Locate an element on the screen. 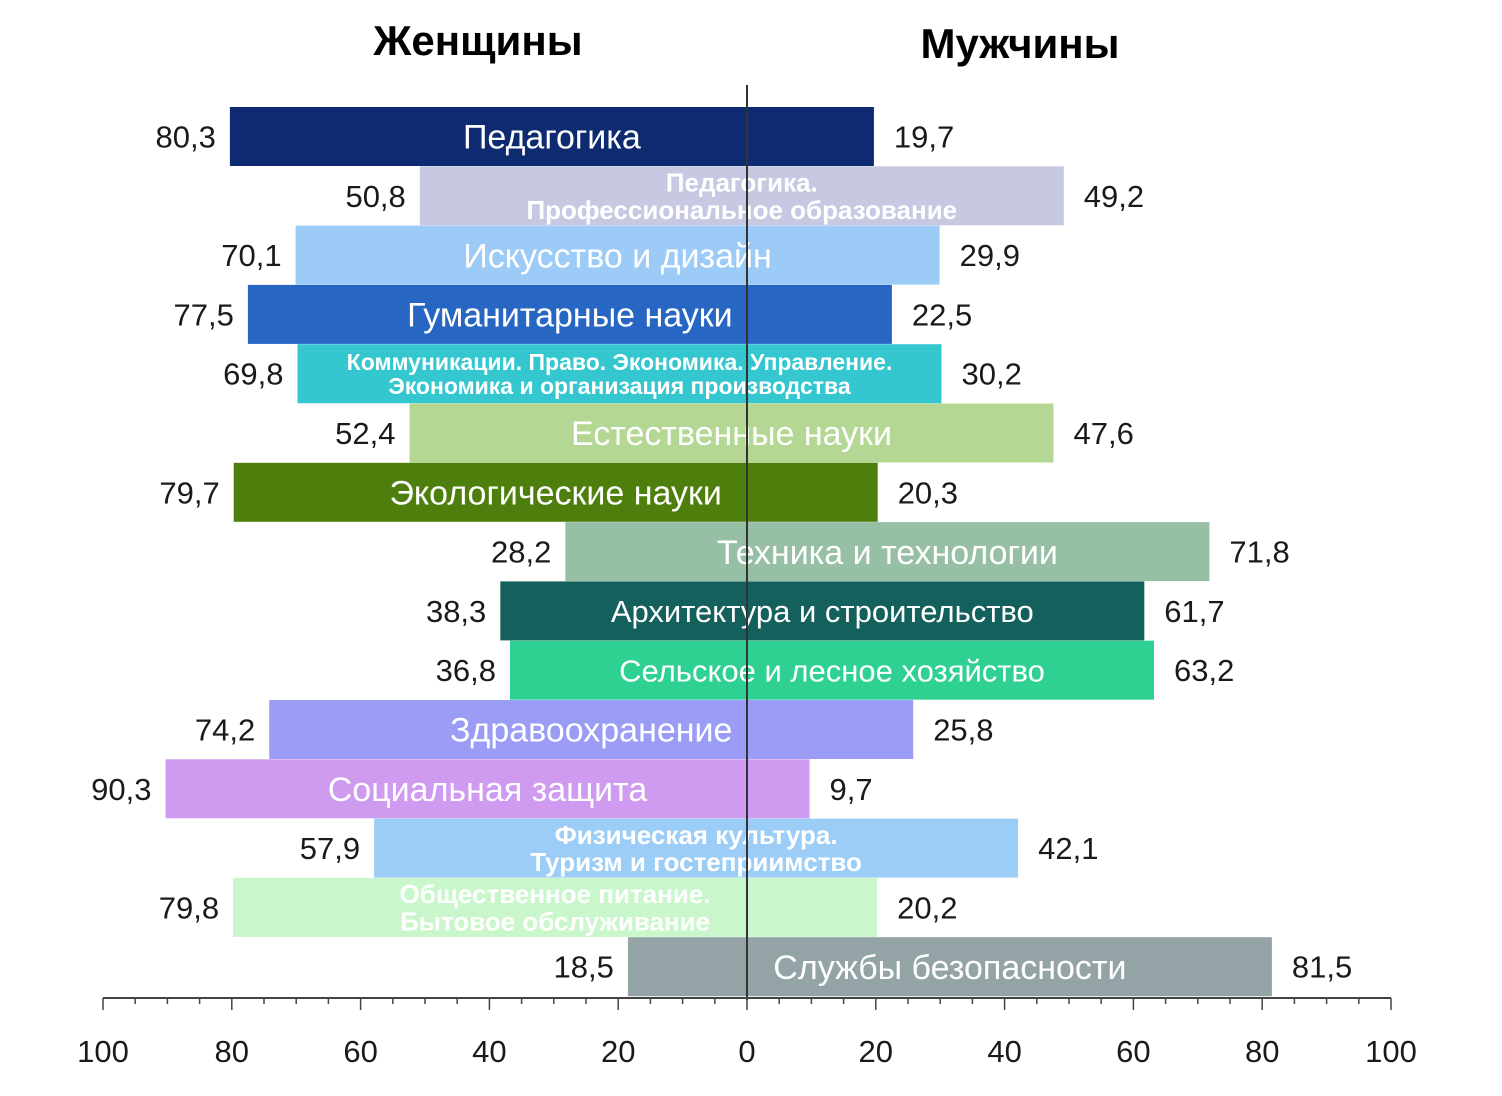  bar-row: 28,2 71,8 Техника и технологии is located at coordinates (890, 552).